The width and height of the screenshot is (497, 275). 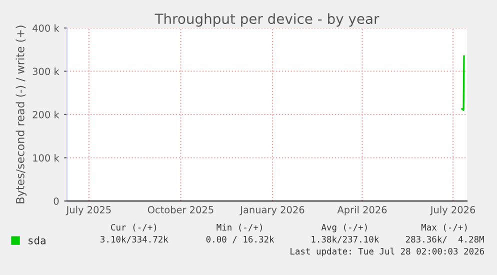 What do you see at coordinates (240, 240) in the screenshot?
I see `text: 0.00 / 16.32k` at bounding box center [240, 240].